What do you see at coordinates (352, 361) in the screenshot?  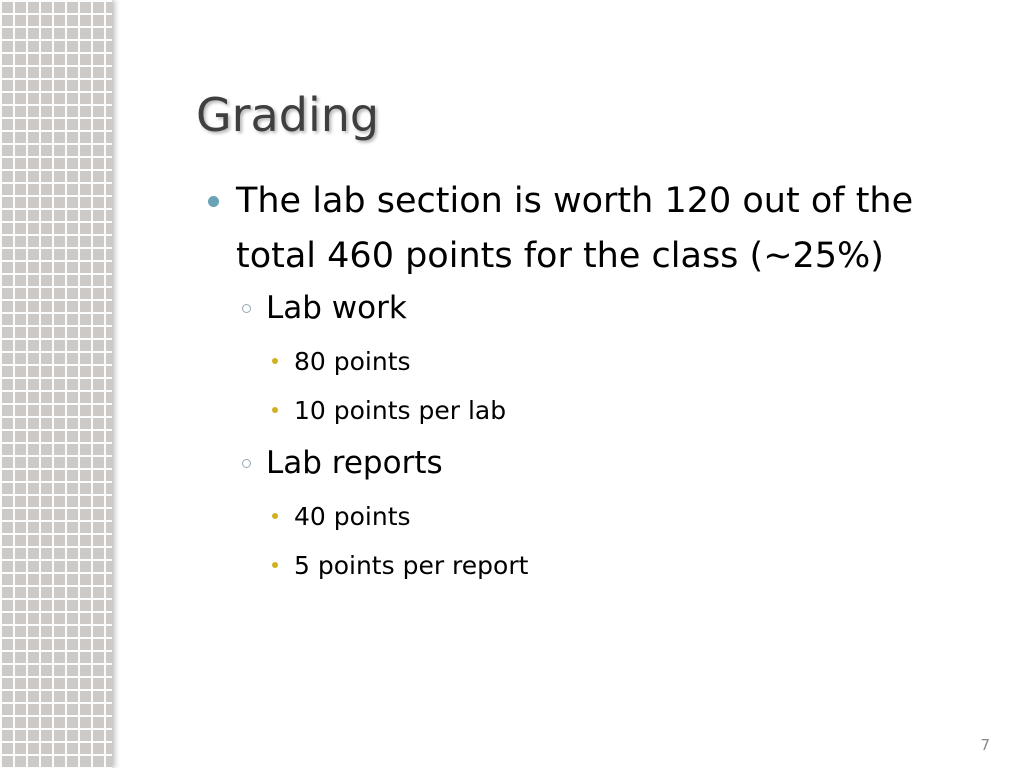 I see `bullet-text: 80 points` at bounding box center [352, 361].